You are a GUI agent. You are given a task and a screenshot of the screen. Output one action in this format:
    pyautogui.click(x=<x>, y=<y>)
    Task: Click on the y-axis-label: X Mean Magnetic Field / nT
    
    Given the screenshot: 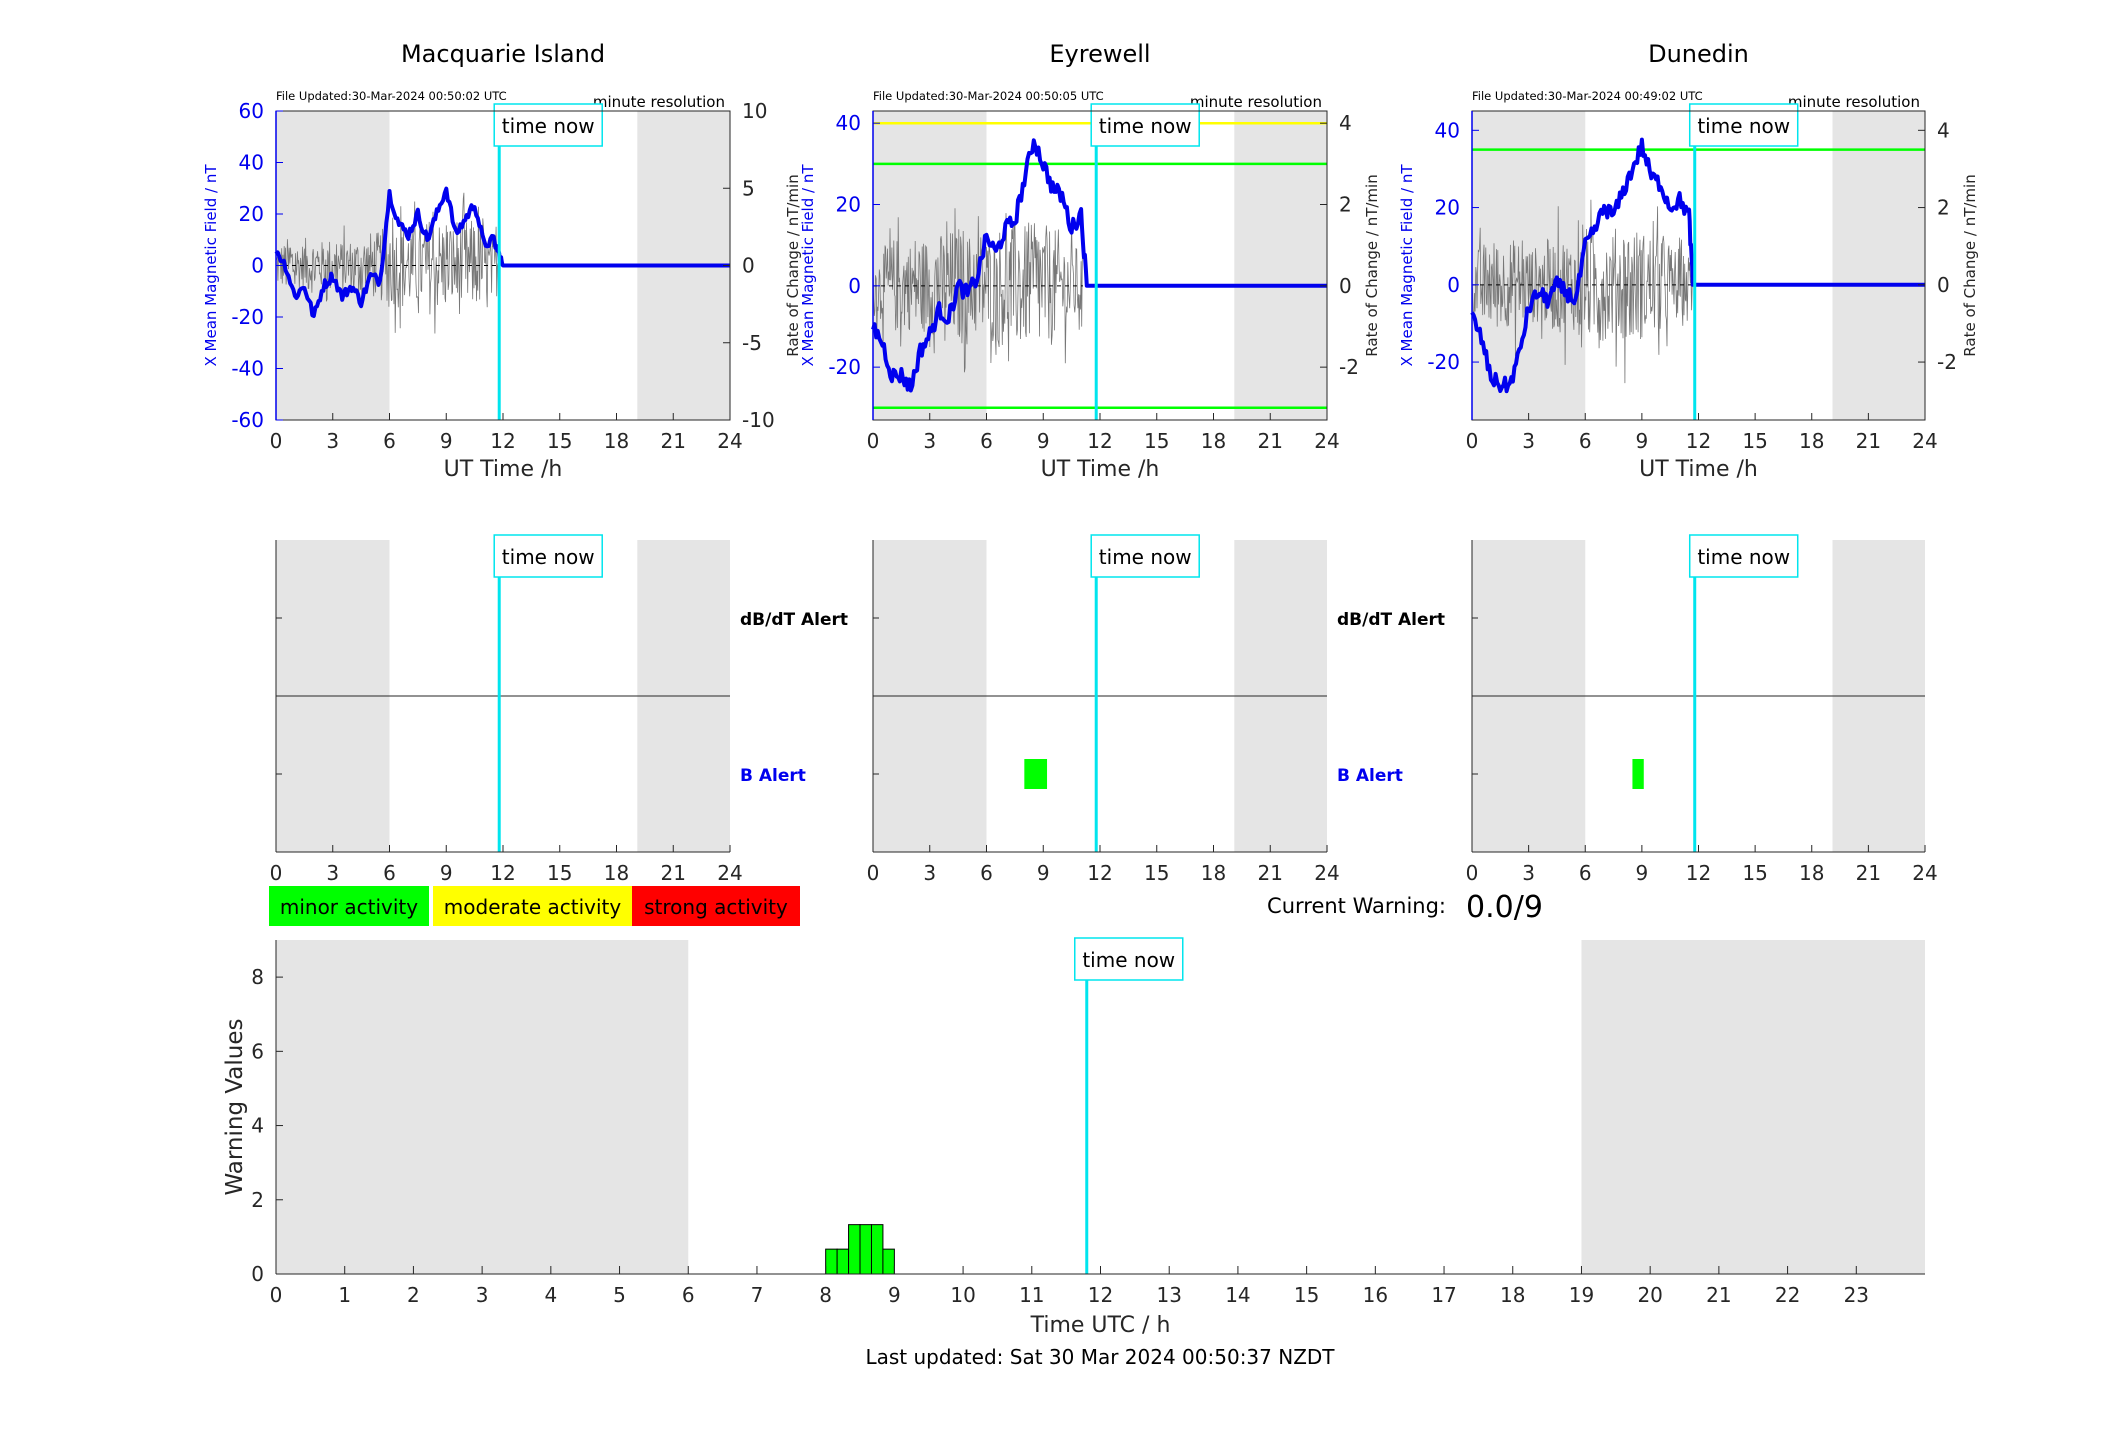 What is the action you would take?
    pyautogui.click(x=211, y=265)
    